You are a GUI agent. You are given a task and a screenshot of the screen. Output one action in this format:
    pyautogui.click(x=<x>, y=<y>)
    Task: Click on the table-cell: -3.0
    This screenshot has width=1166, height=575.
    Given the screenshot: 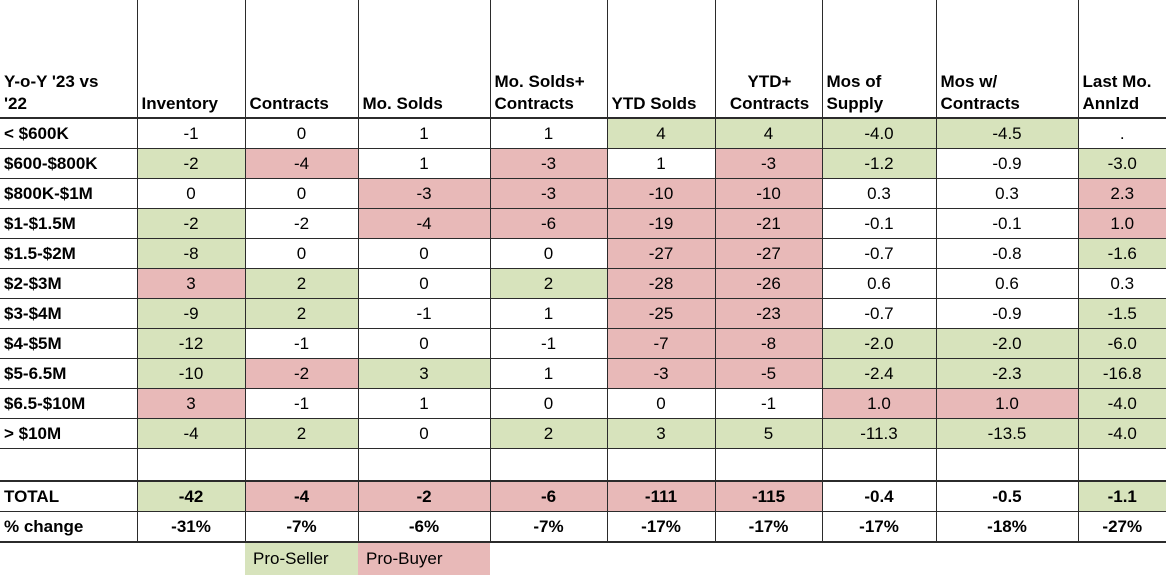 What is the action you would take?
    pyautogui.click(x=1121, y=163)
    